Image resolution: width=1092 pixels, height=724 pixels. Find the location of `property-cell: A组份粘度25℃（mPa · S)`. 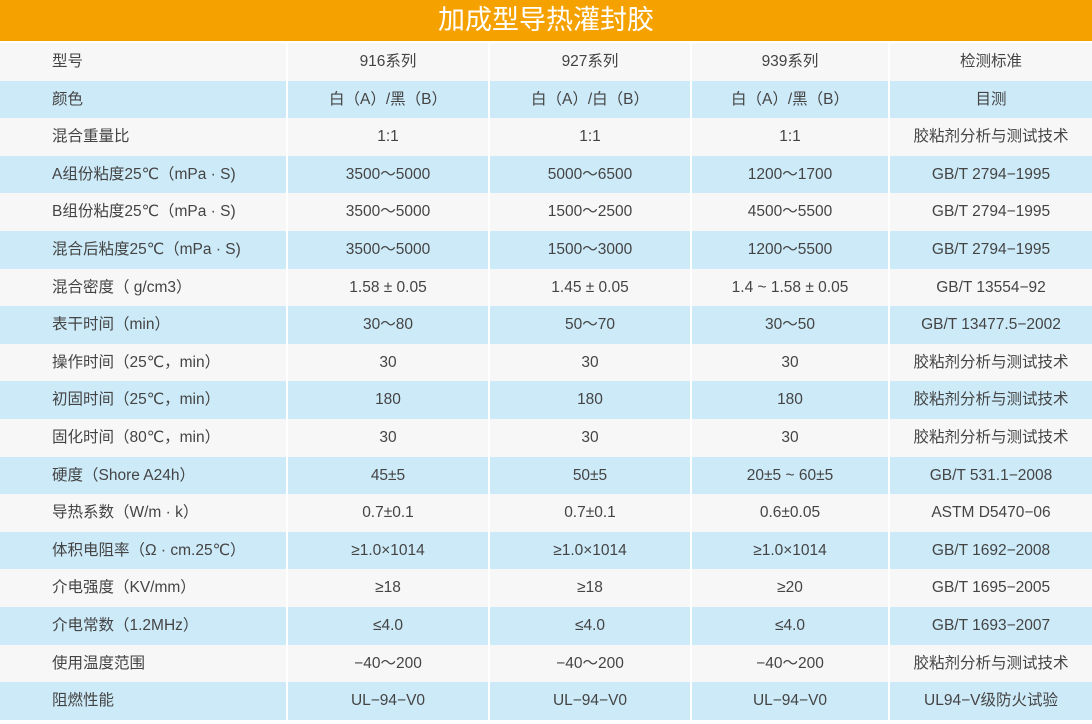

property-cell: A组份粘度25℃（mPa · S) is located at coordinates (144, 174).